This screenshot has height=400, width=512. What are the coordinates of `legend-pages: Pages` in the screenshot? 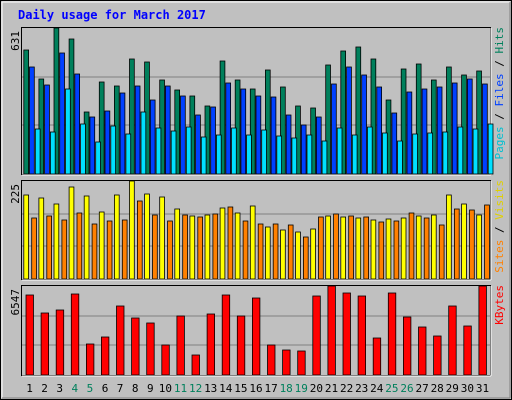 It's located at (499, 142).